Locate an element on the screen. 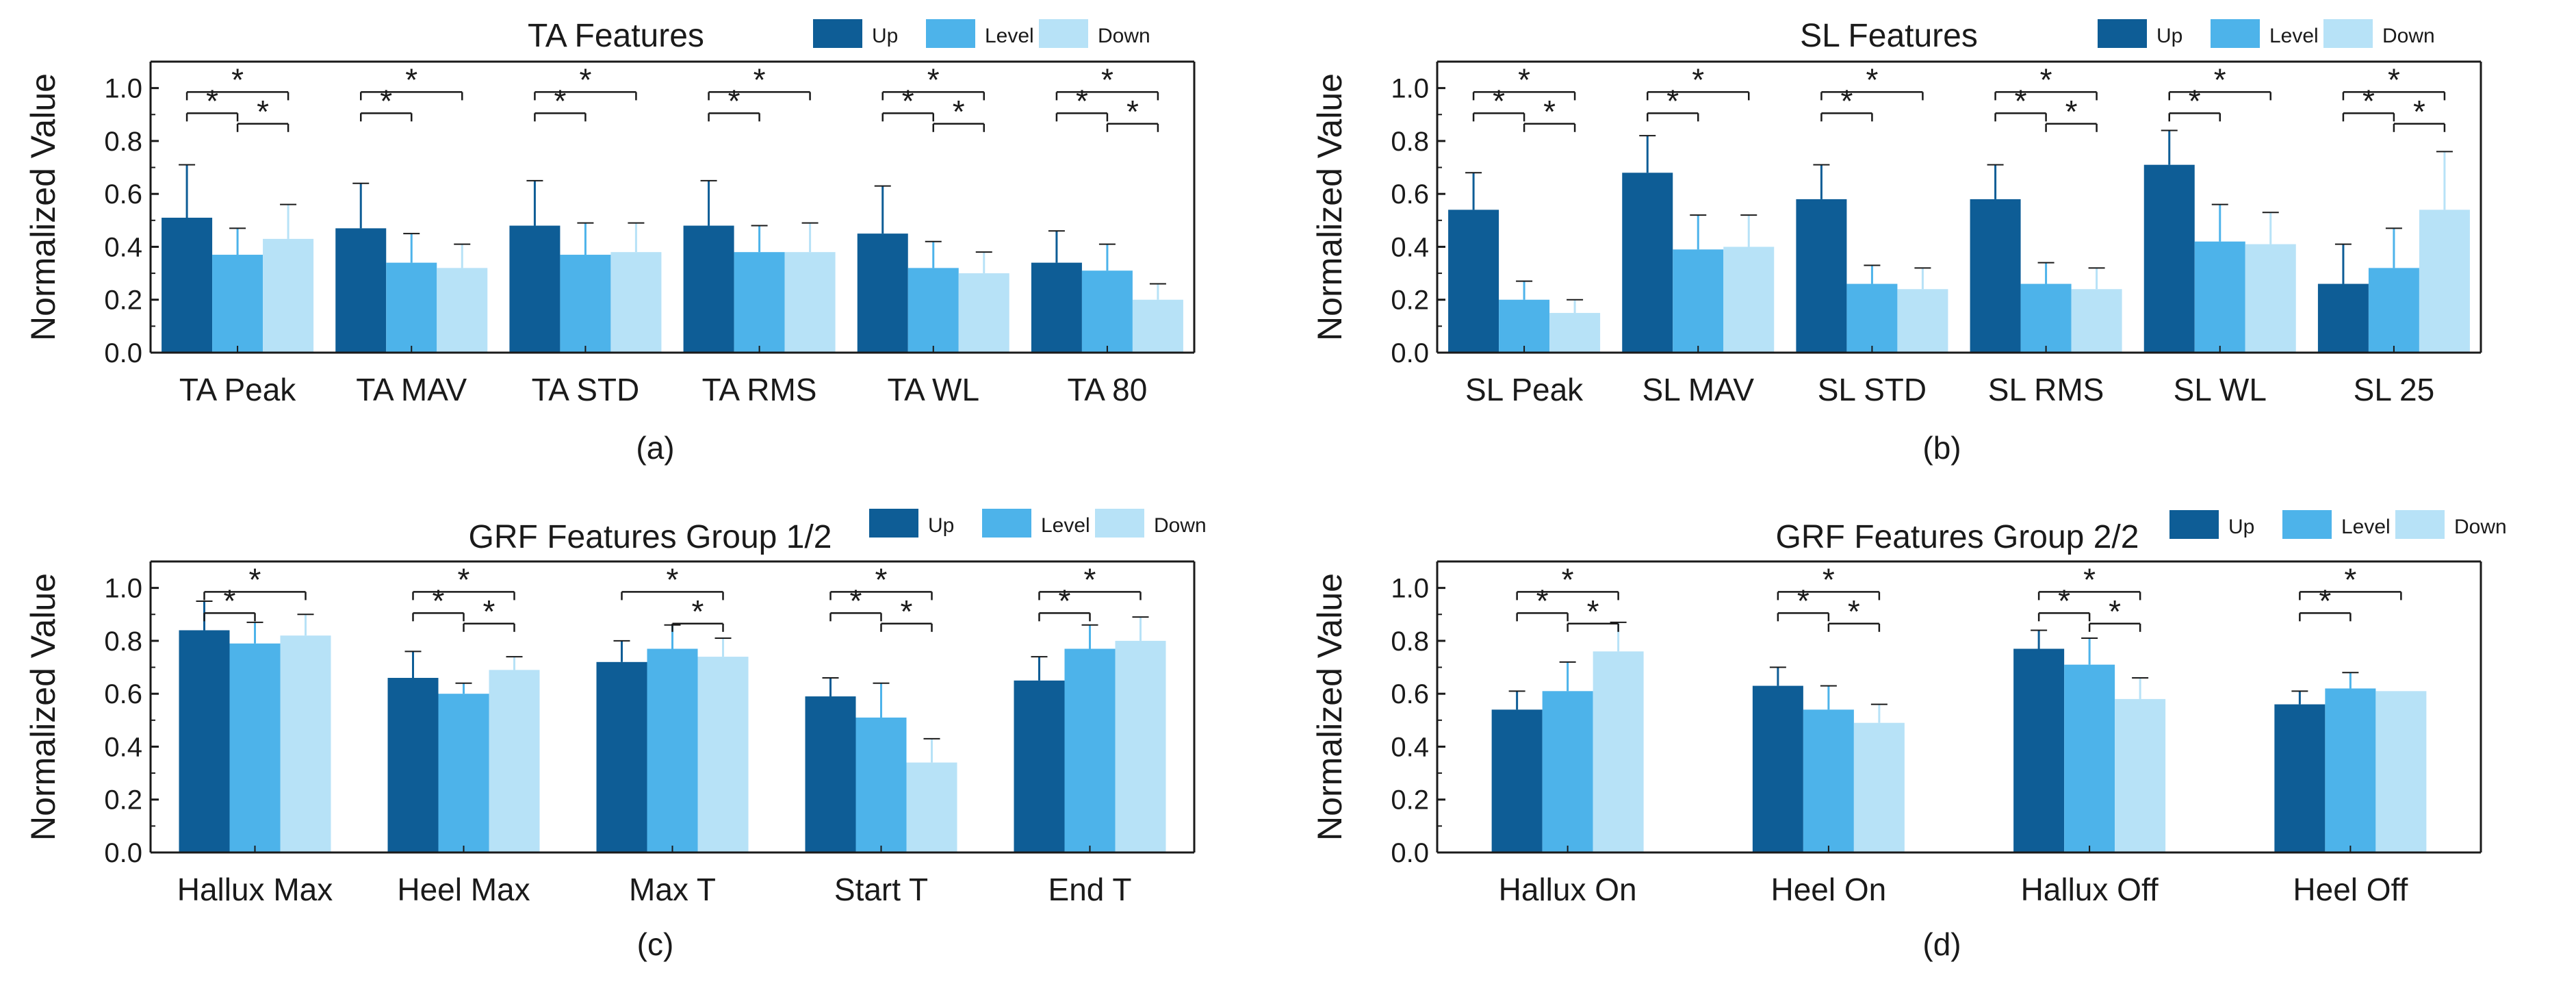 This screenshot has width=2576, height=986. x-tick-label: Start T is located at coordinates (881, 889).